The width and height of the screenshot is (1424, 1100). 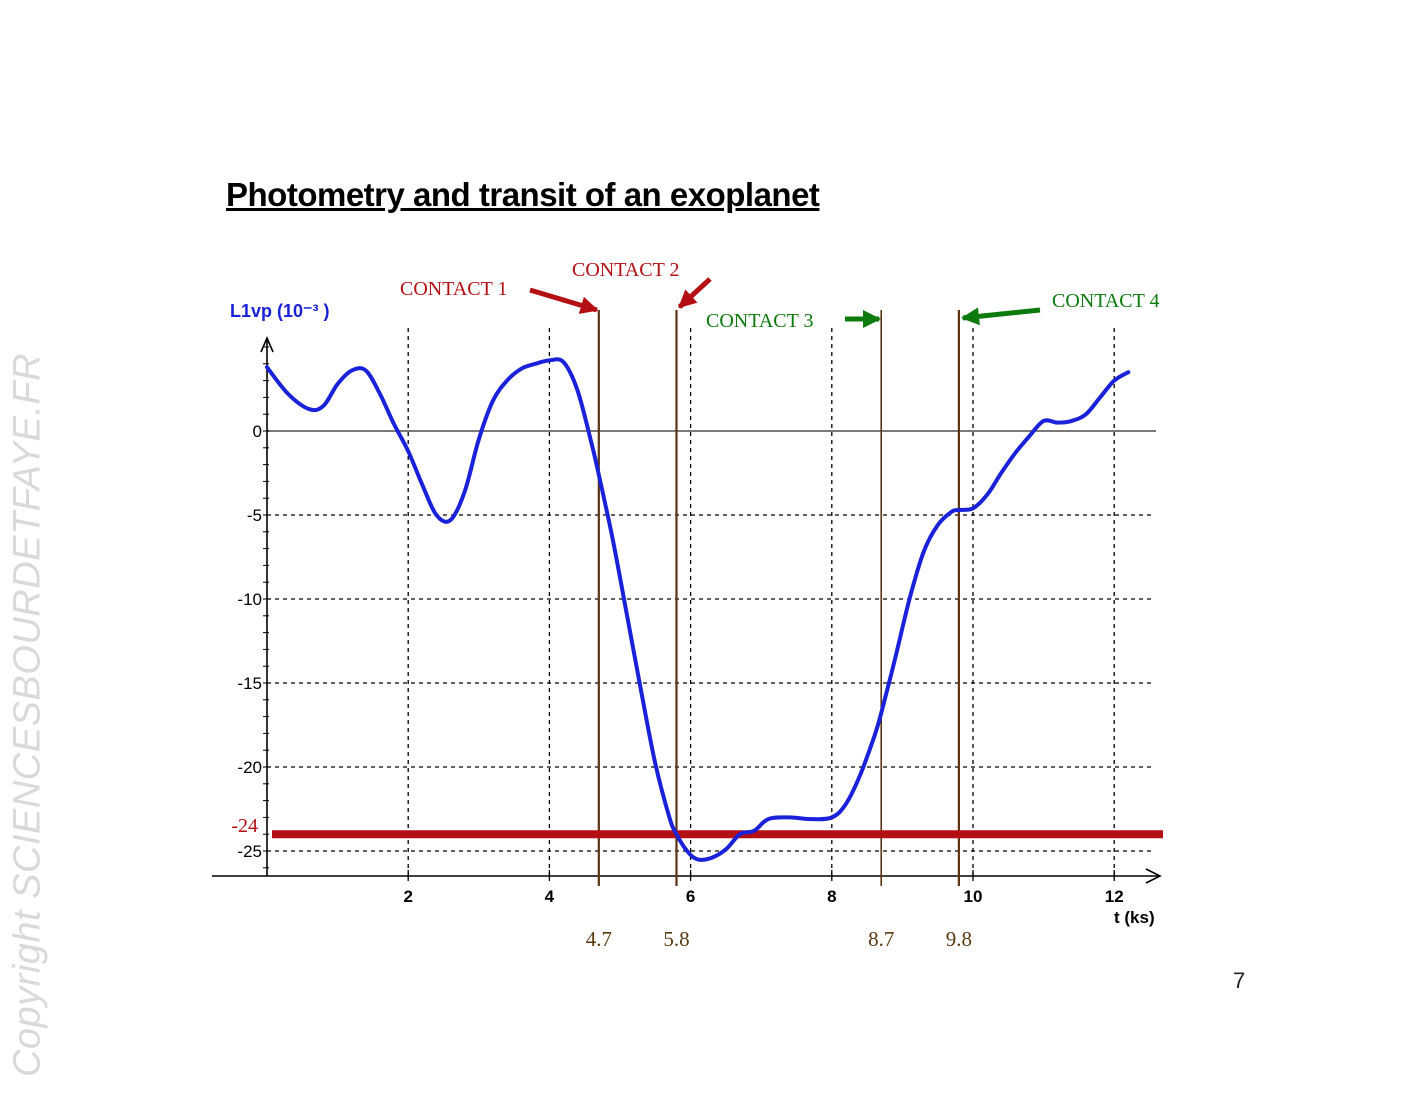 What do you see at coordinates (1239, 980) in the screenshot?
I see `page-number: 7` at bounding box center [1239, 980].